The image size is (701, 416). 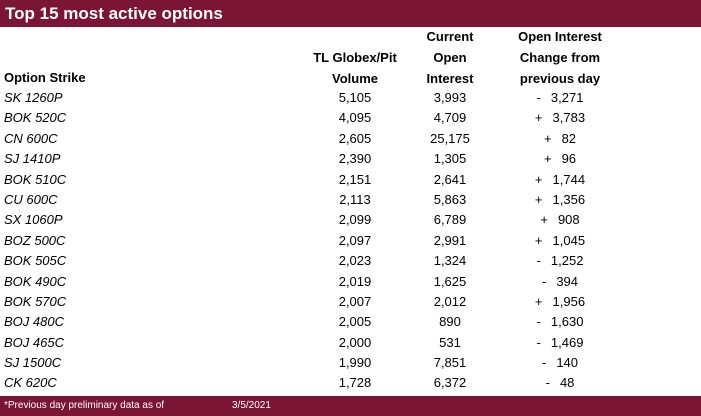 I want to click on open-interest-value: 2,991, so click(x=450, y=240).